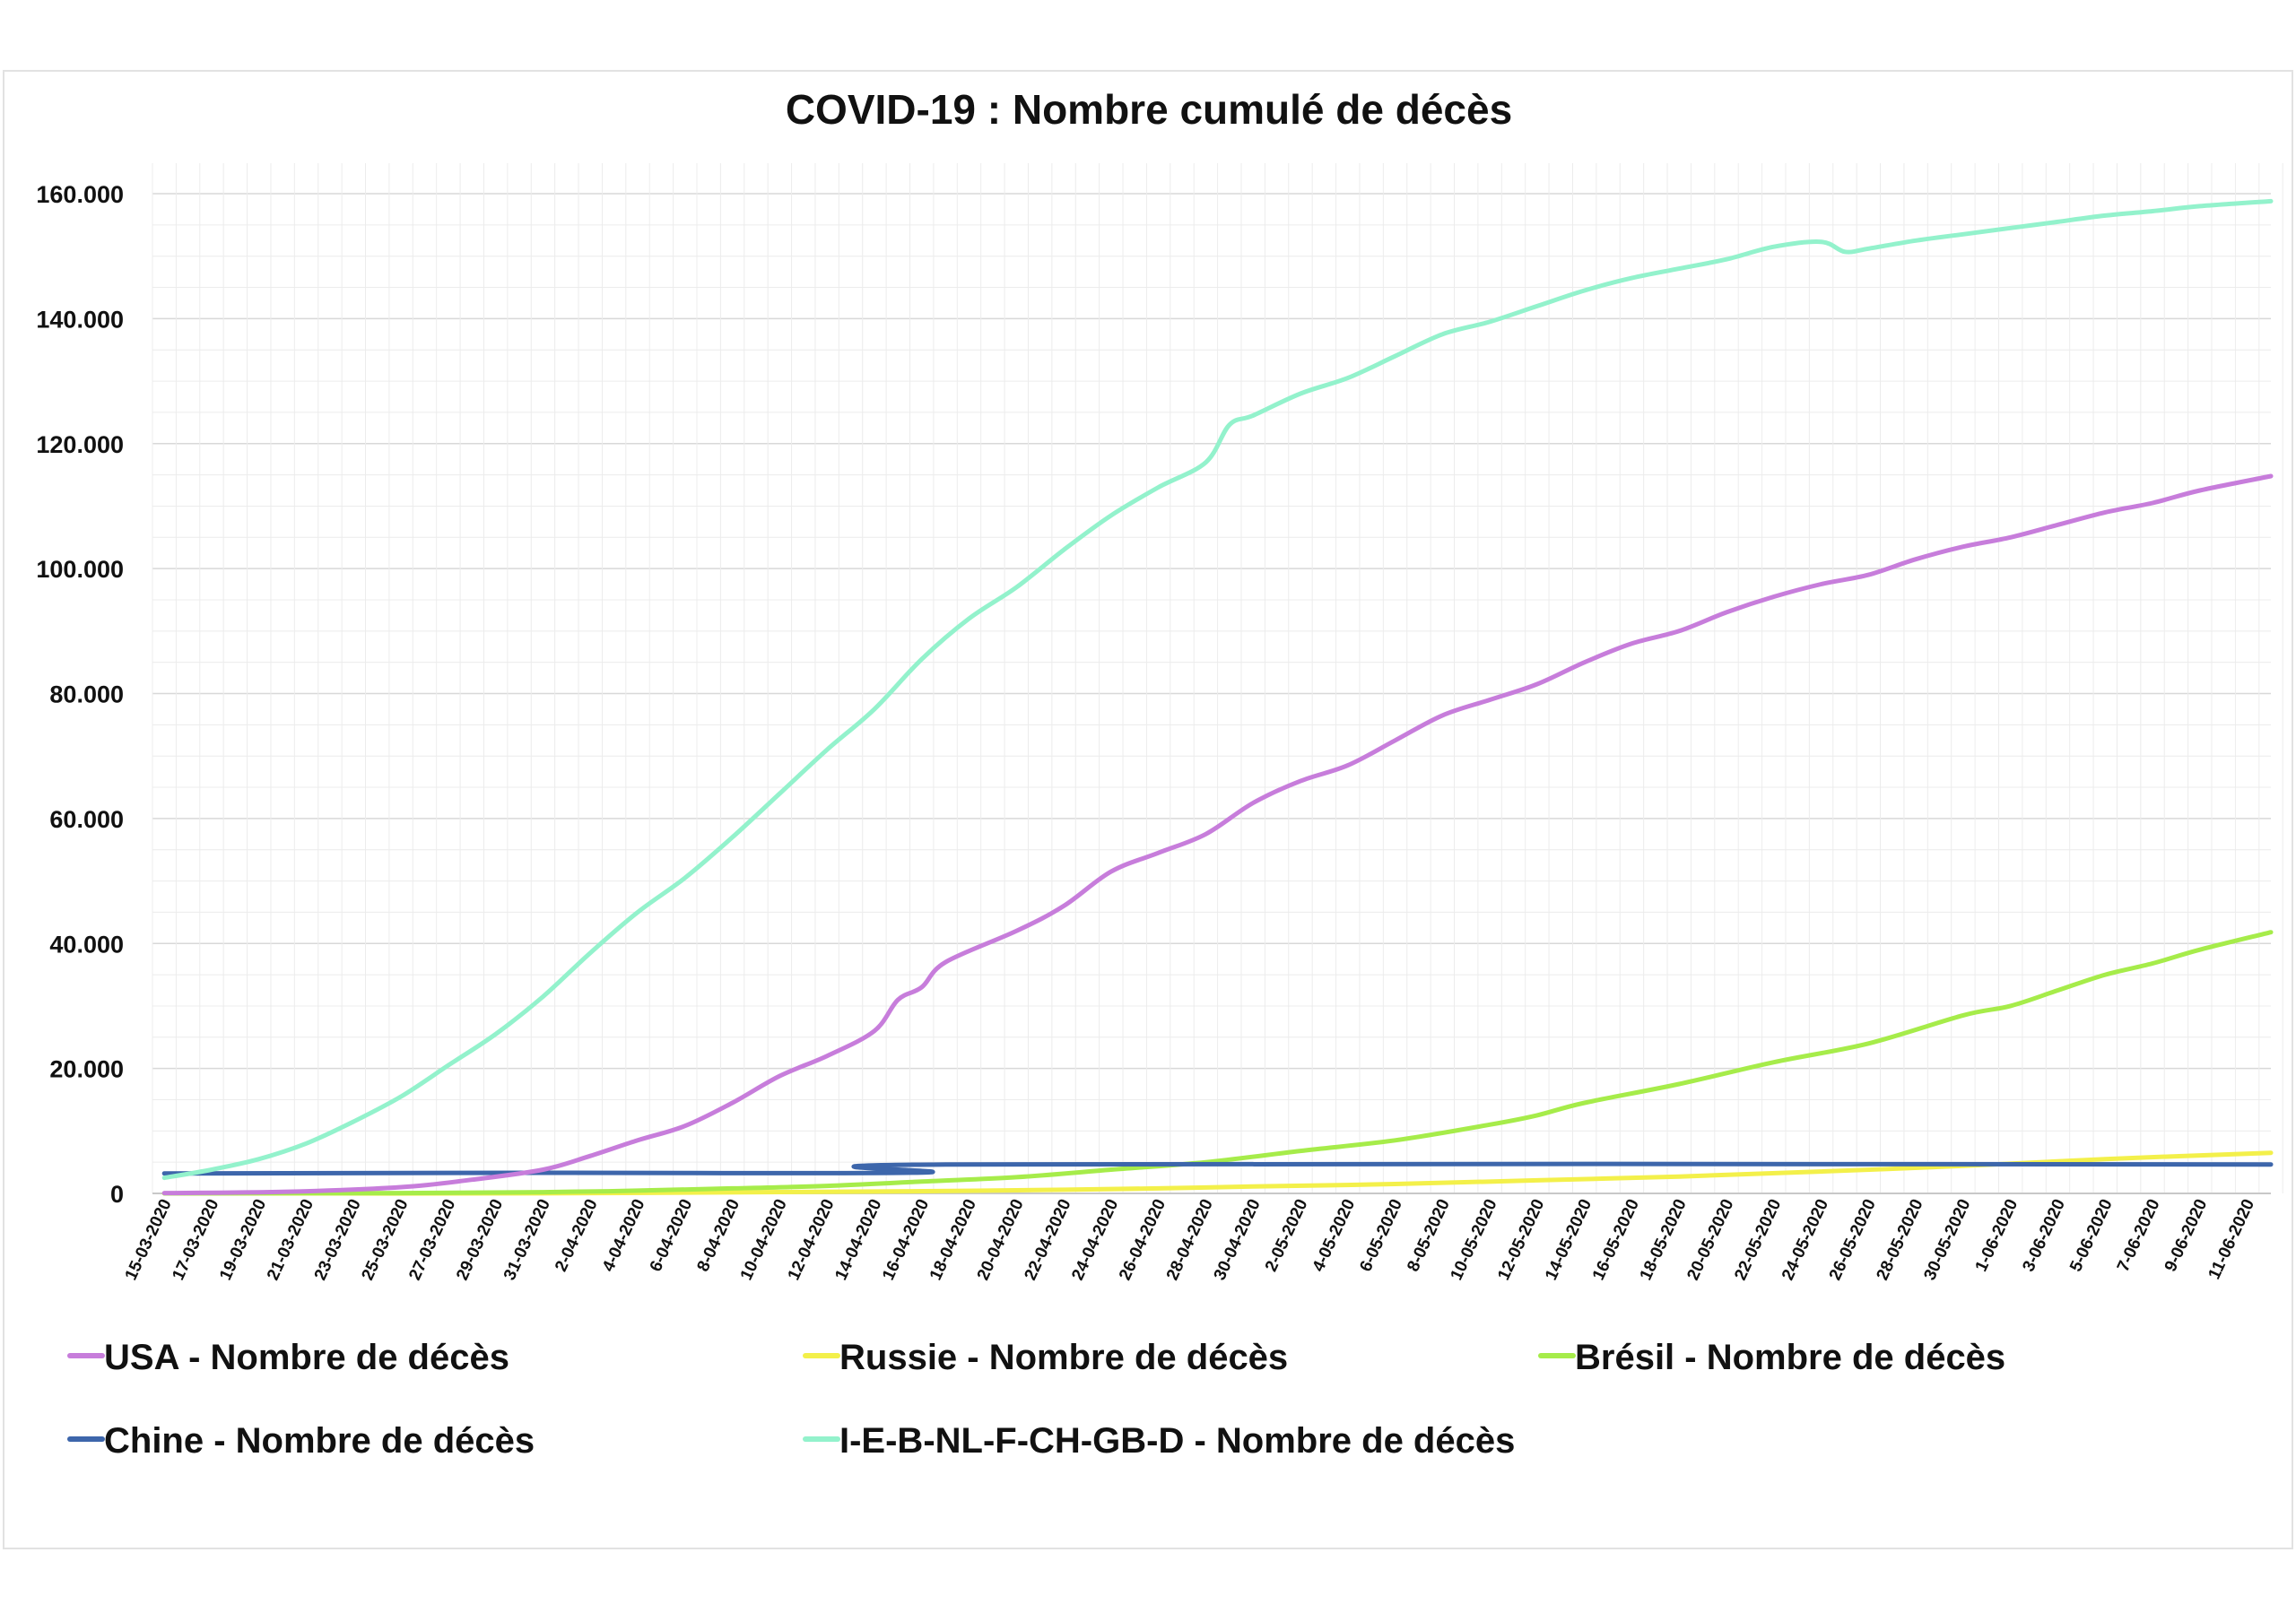  What do you see at coordinates (386, 1239) in the screenshot?
I see `x-tick-label: 25-03-2020` at bounding box center [386, 1239].